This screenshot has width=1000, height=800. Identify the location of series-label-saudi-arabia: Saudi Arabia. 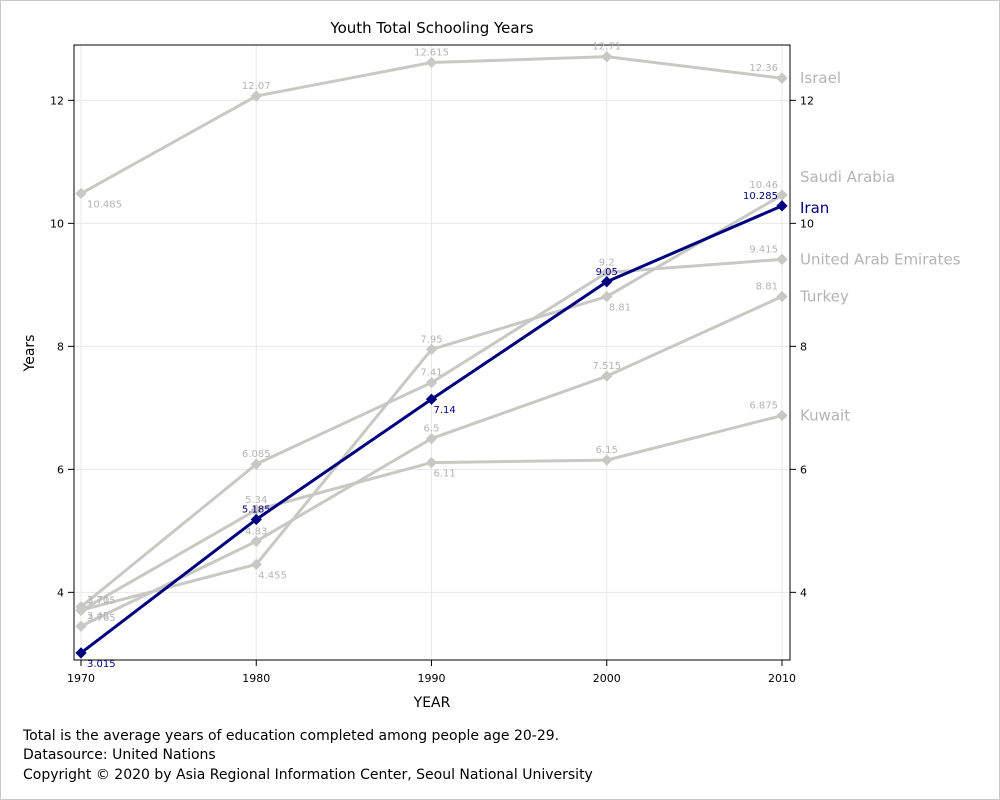
(847, 177).